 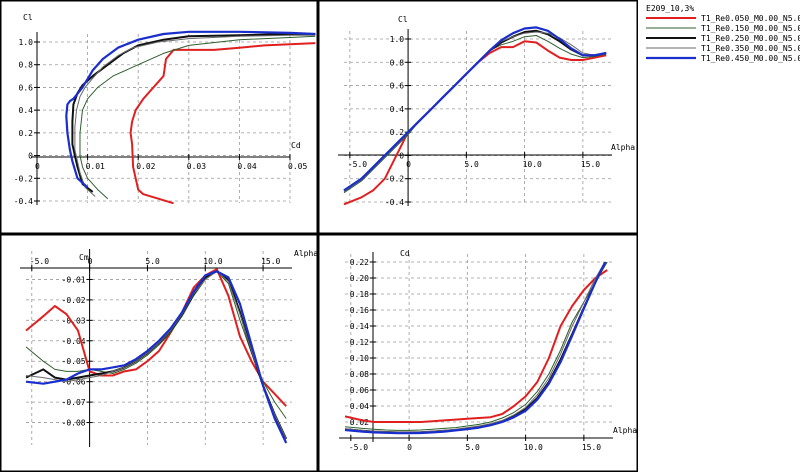 I want to click on y-tick-label: -0.01, so click(x=74, y=279).